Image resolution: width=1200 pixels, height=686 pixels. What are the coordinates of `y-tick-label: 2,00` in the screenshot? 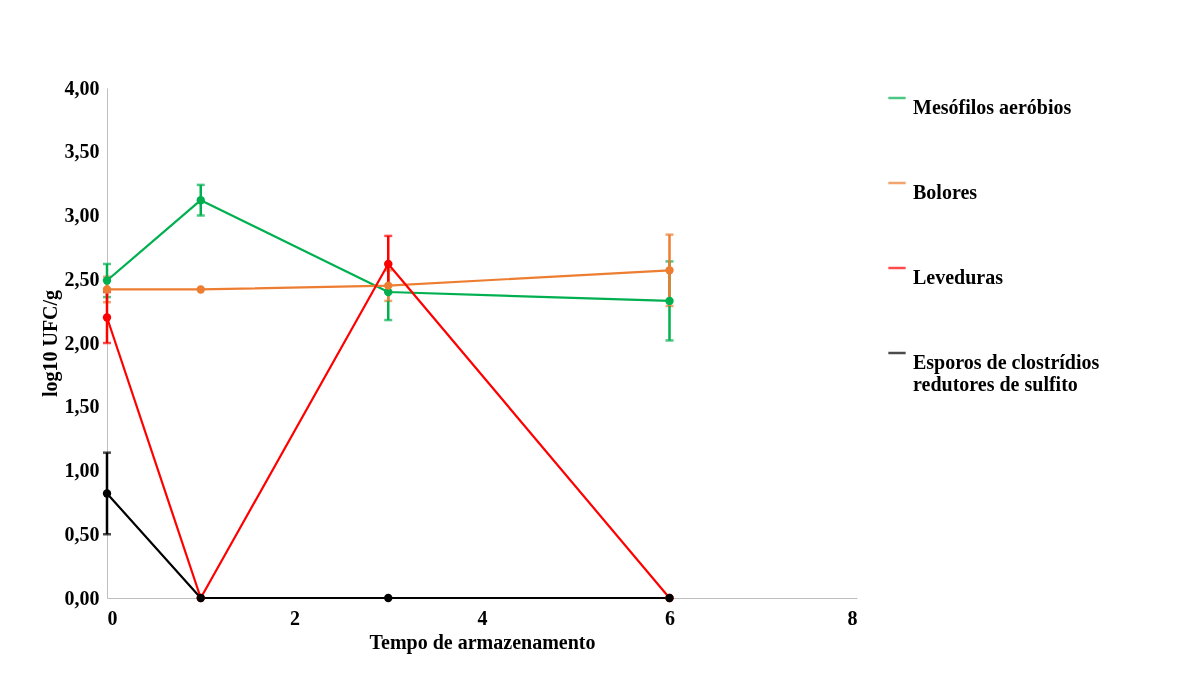 It's located at (82, 342).